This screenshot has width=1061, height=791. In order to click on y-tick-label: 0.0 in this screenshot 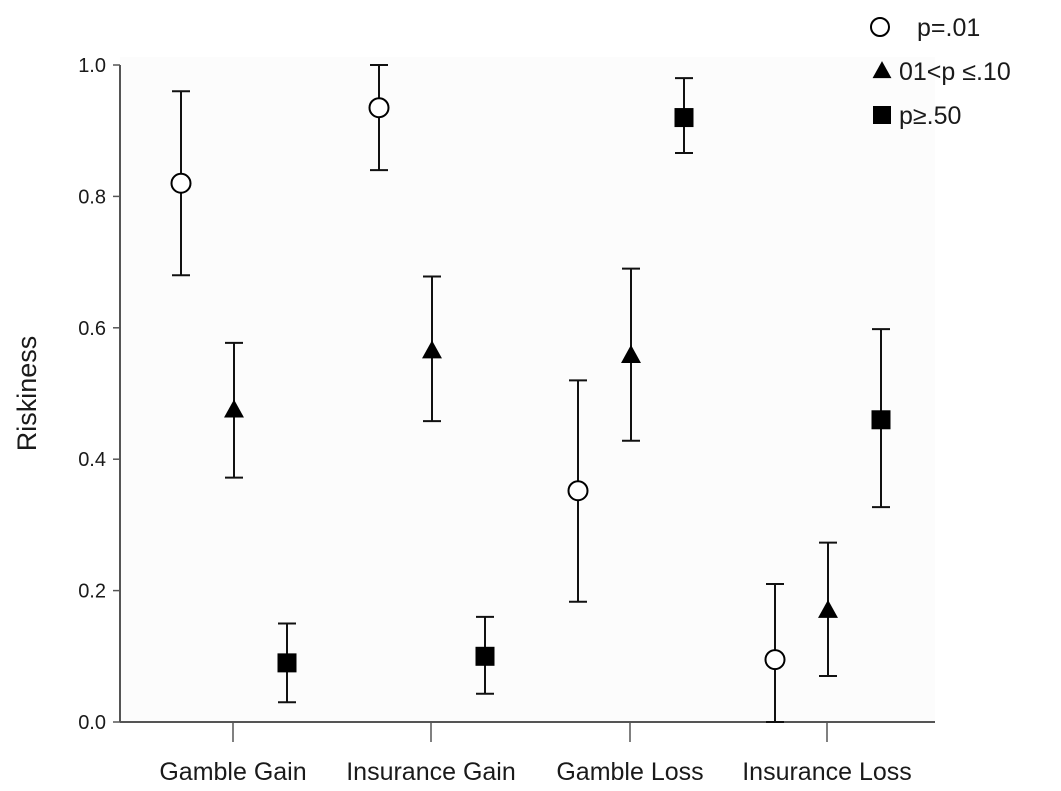, I will do `click(92, 723)`.